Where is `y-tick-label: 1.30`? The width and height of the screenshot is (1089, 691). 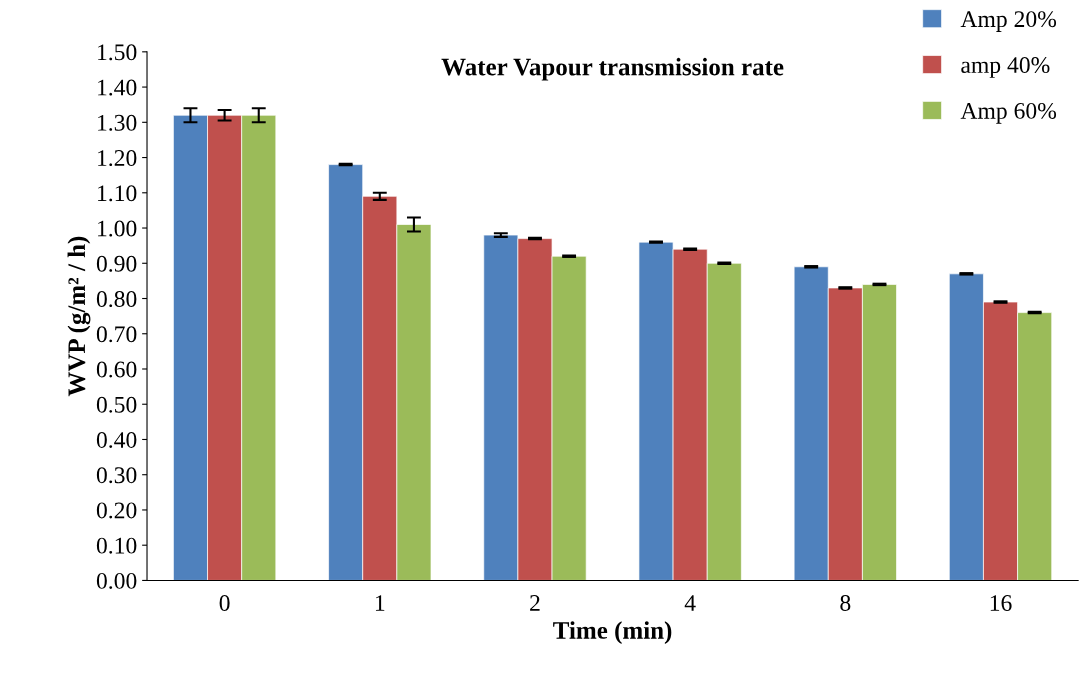 y-tick-label: 1.30 is located at coordinates (117, 122).